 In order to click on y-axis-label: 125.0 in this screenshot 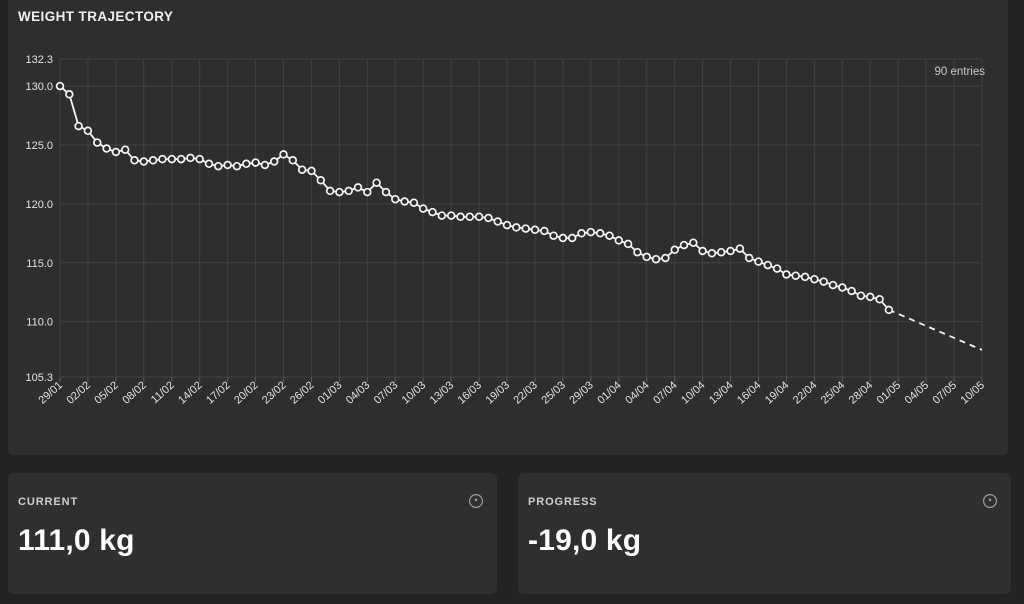, I will do `click(39, 146)`.